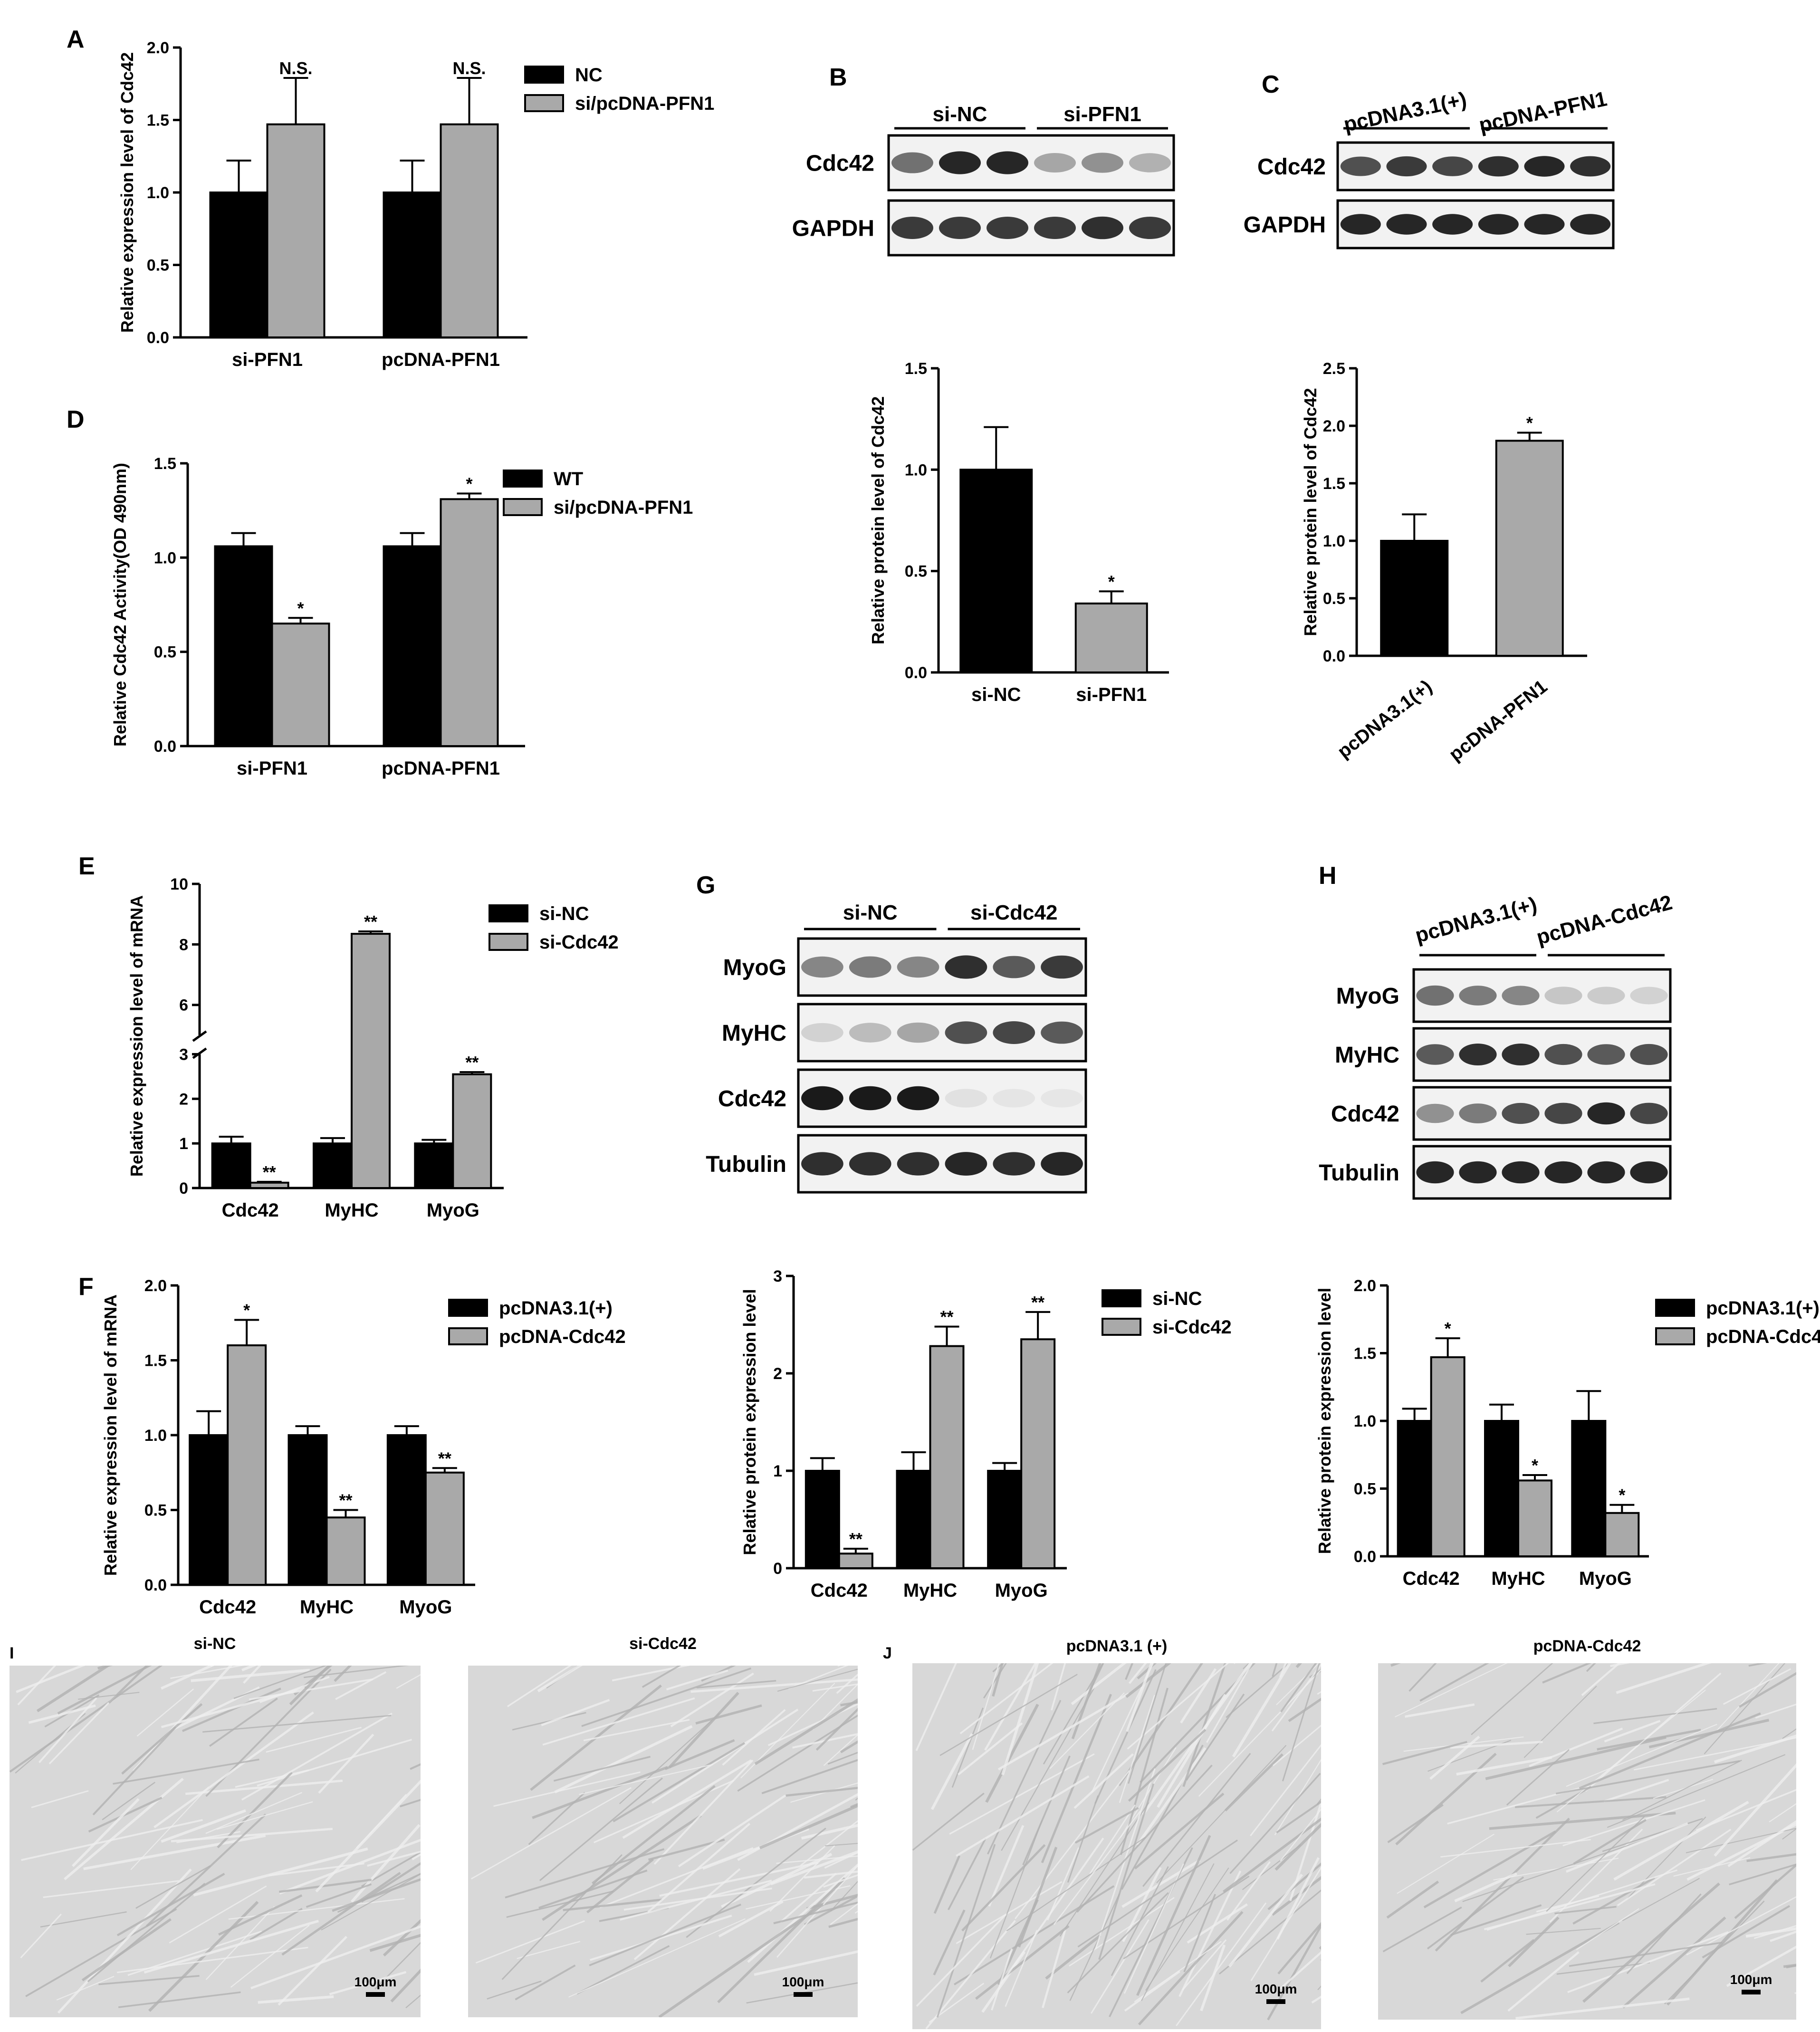 Image resolution: width=1820 pixels, height=2032 pixels. What do you see at coordinates (425, 1607) in the screenshot?
I see `x-category-label: MyoG` at bounding box center [425, 1607].